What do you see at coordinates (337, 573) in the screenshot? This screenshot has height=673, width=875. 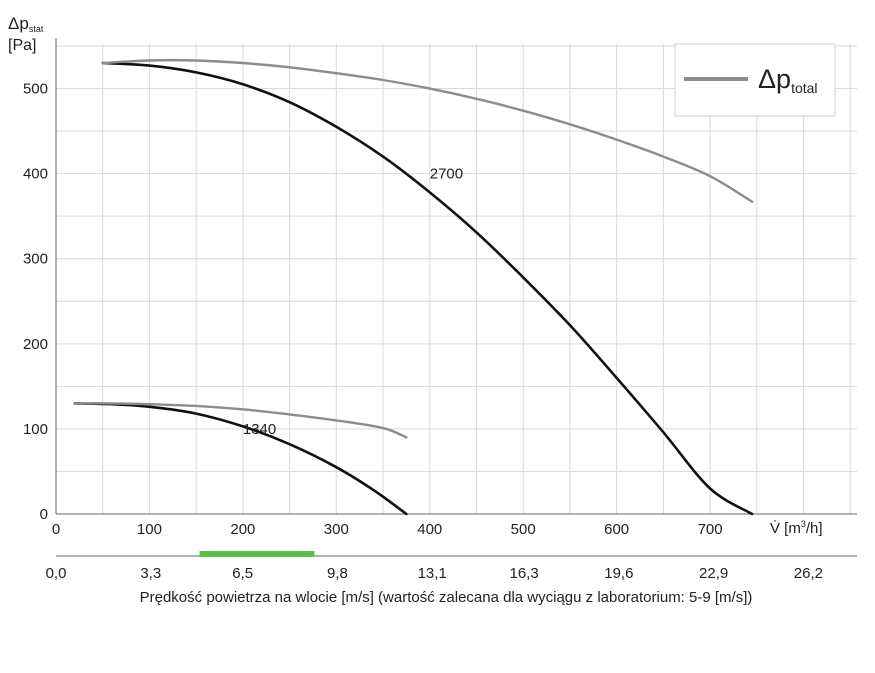 I see `velocity-tick-label: 9,8` at bounding box center [337, 573].